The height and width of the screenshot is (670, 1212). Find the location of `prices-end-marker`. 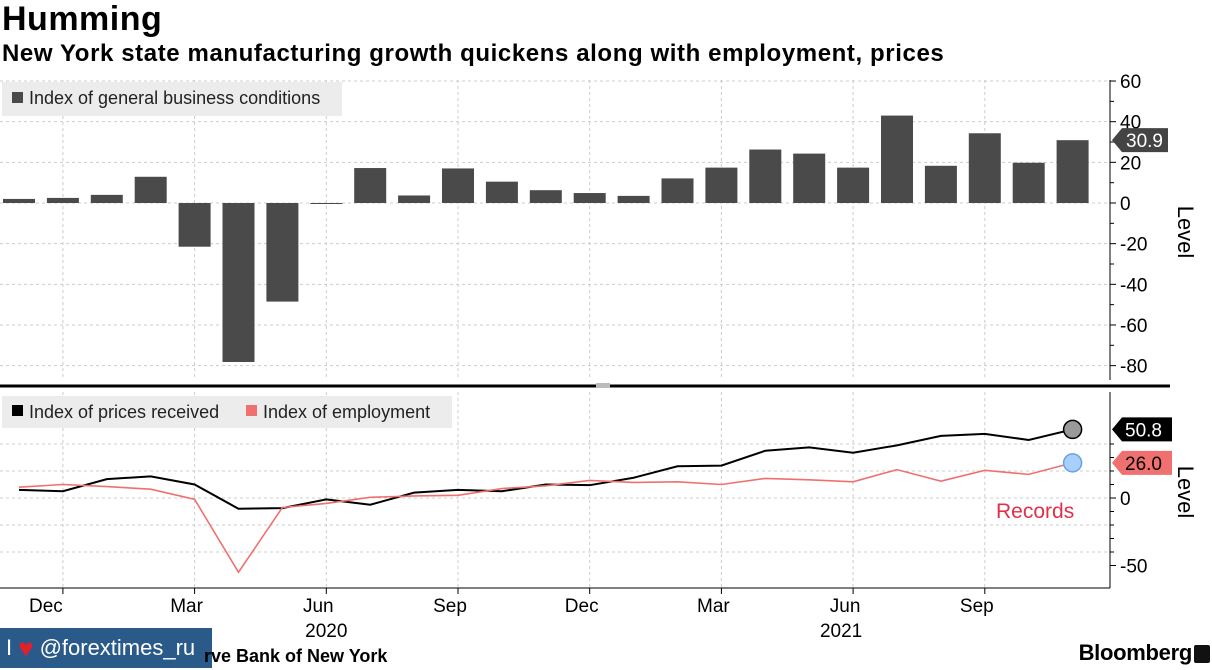

prices-end-marker is located at coordinates (1072, 429).